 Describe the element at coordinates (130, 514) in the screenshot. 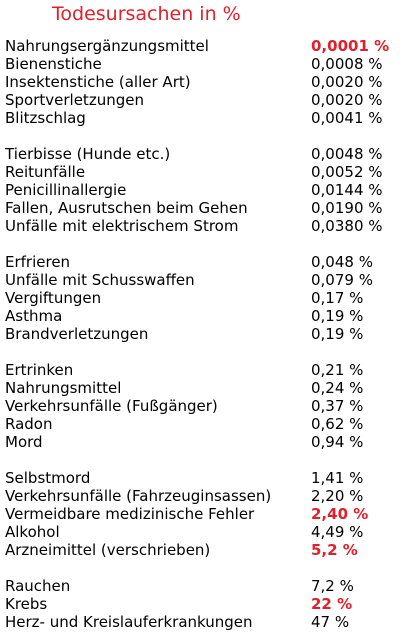

I see `cause-label: Vermeidbare medizinische Fehler` at that location.